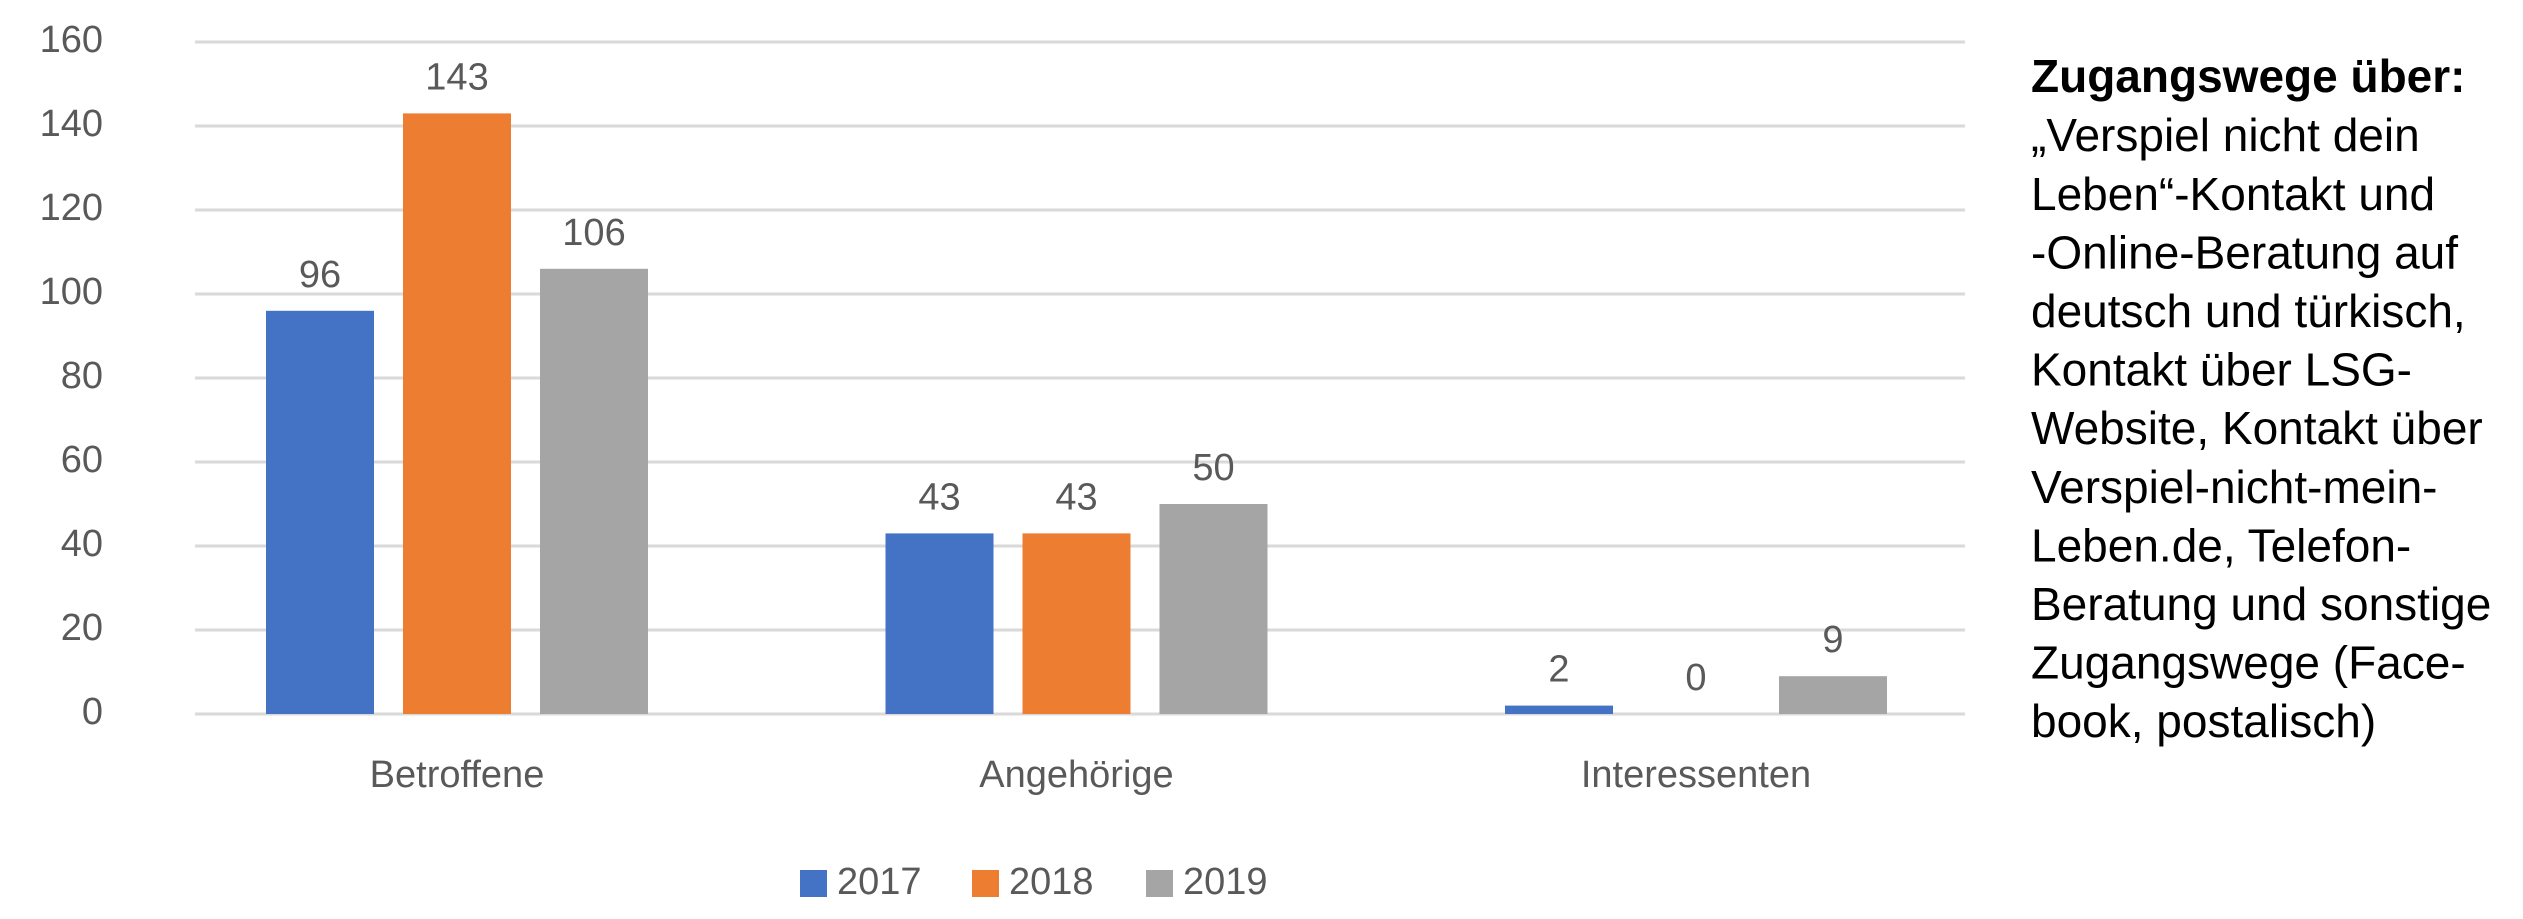 The width and height of the screenshot is (2523, 919). What do you see at coordinates (2221, 370) in the screenshot?
I see `annotation-line: Kontakt über LSG-` at bounding box center [2221, 370].